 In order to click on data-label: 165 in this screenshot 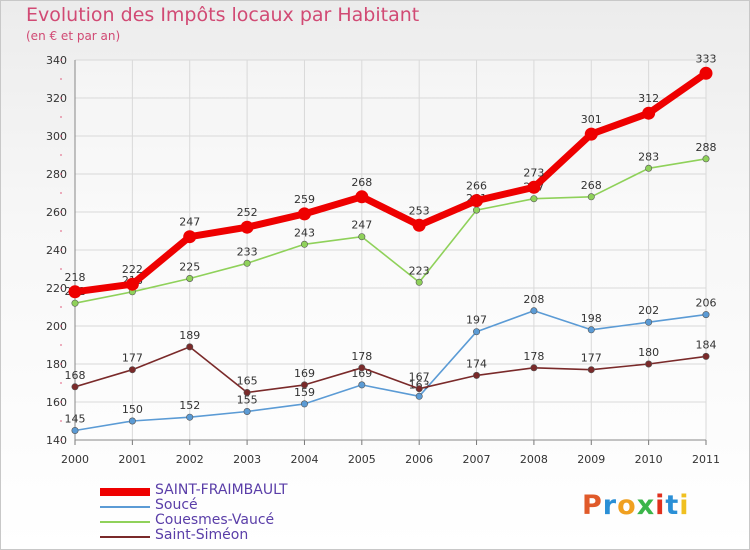, I will do `click(247, 381)`.